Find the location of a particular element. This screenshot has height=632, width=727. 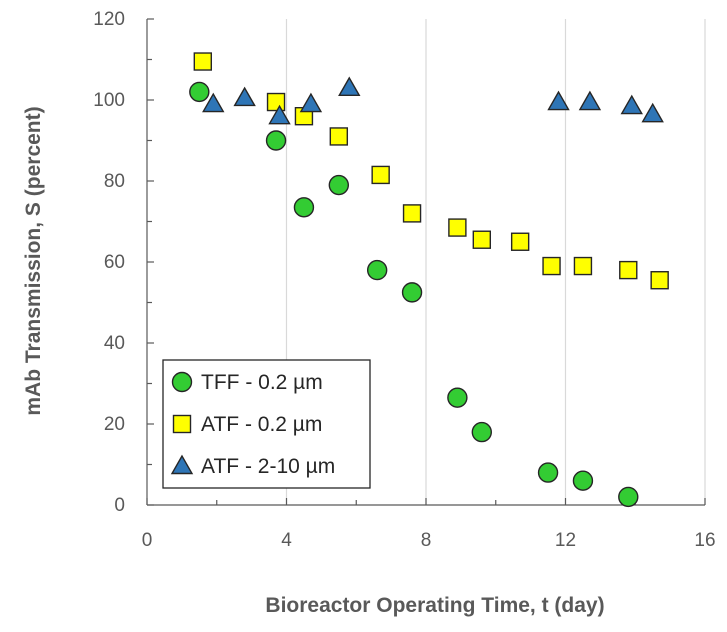

y-tick-label: 0 is located at coordinates (119, 505).